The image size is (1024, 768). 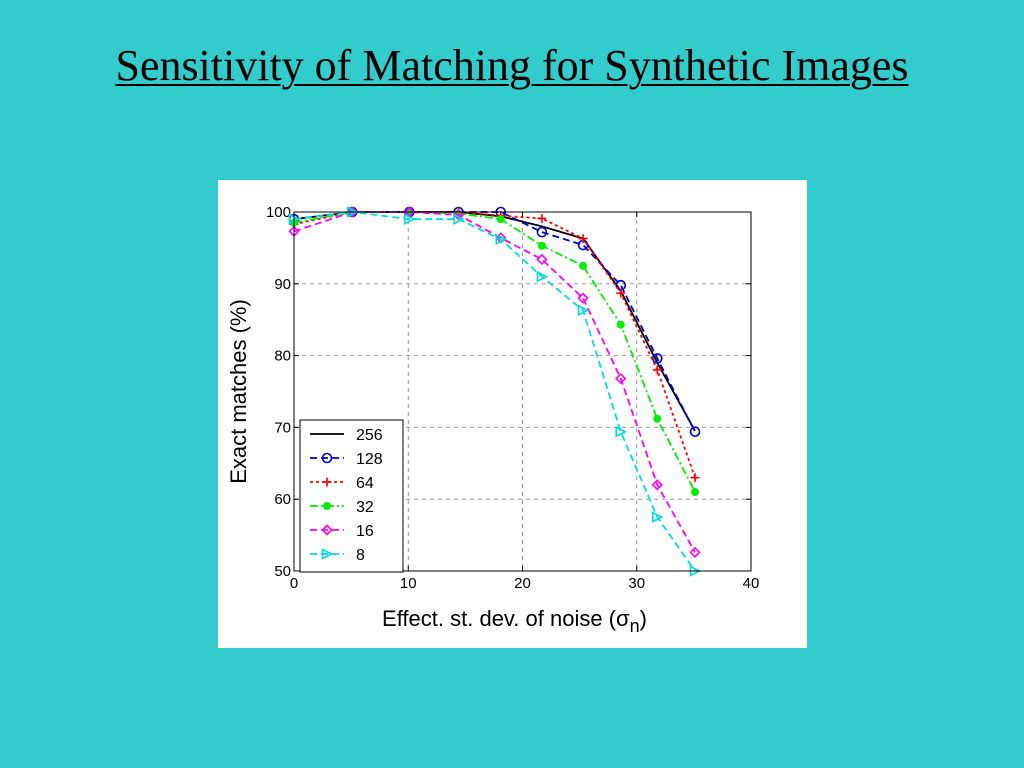 What do you see at coordinates (342, 483) in the screenshot?
I see `legend-item-64: 64` at bounding box center [342, 483].